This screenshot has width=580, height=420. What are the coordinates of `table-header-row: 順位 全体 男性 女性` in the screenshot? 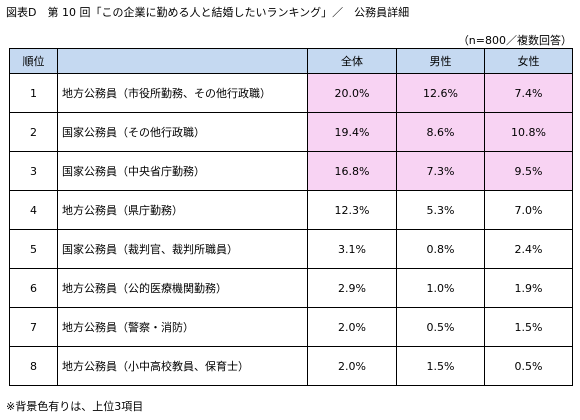 It's located at (291, 61).